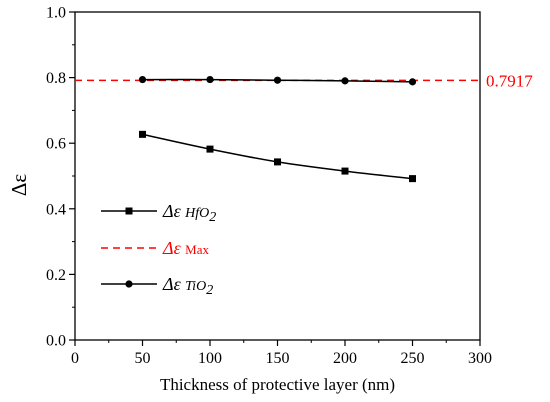  I want to click on x-tick-label: 100, so click(210, 358).